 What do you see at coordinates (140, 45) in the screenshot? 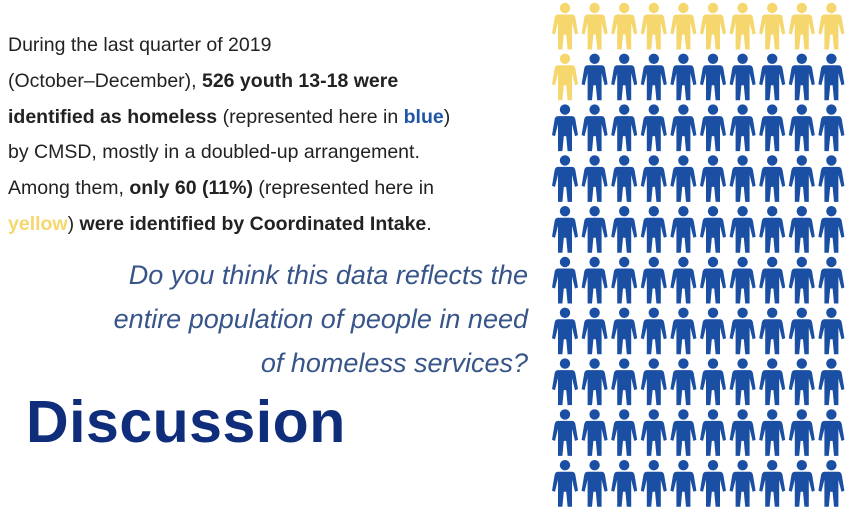
I see `intro-line-1: During the last quarter of 2019` at bounding box center [140, 45].